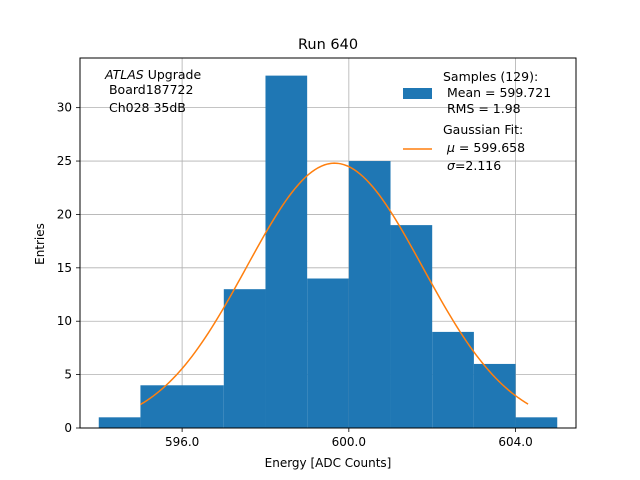 The width and height of the screenshot is (640, 480). What do you see at coordinates (173, 74) in the screenshot?
I see `annotation-upgrade: Upgrade` at bounding box center [173, 74].